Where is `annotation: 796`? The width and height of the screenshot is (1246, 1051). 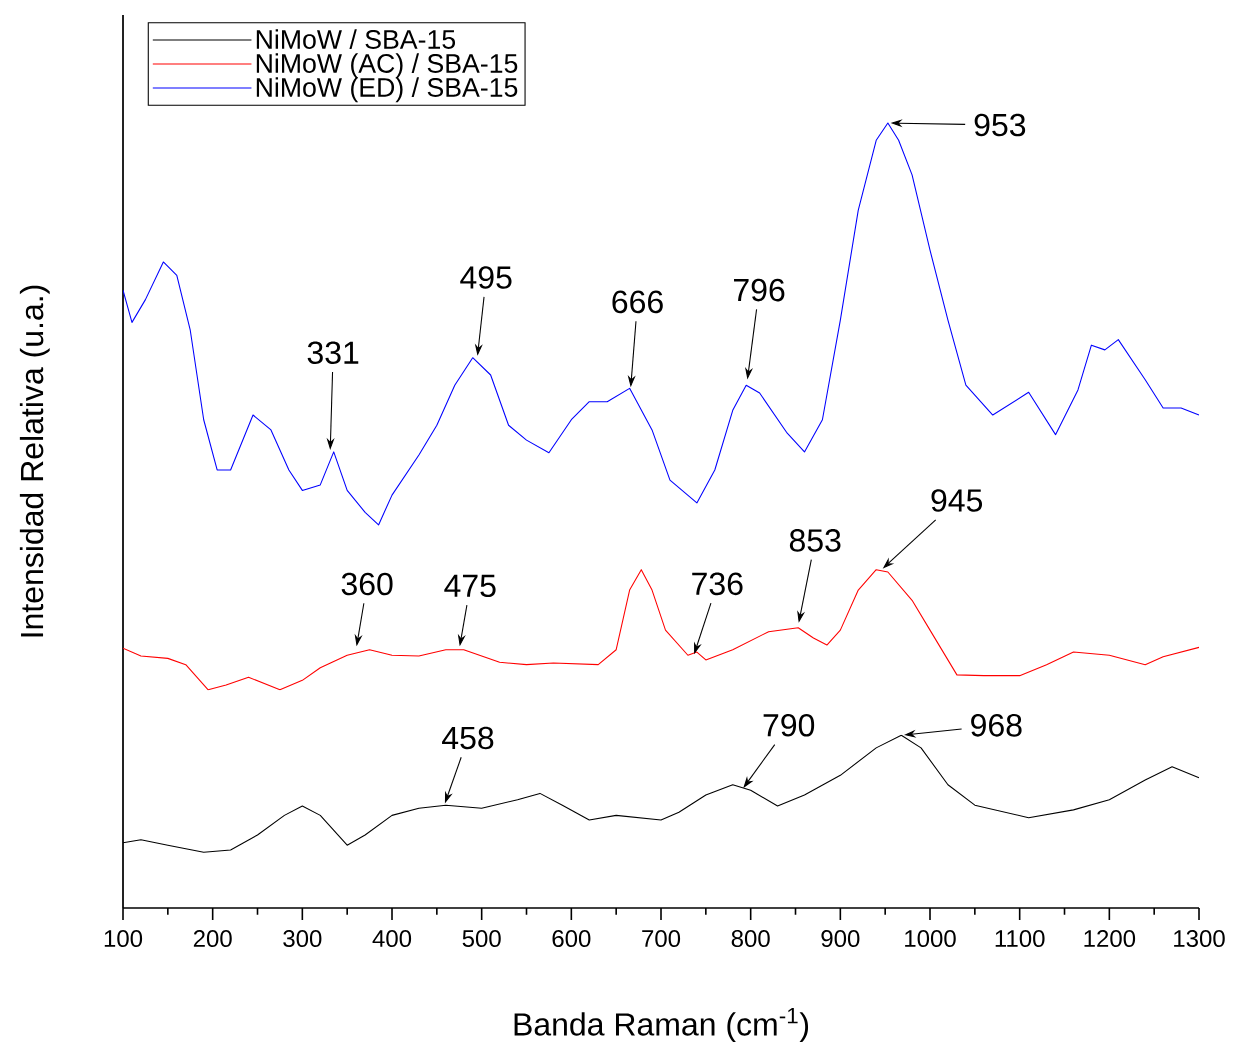 annotation: 796 is located at coordinates (759, 290).